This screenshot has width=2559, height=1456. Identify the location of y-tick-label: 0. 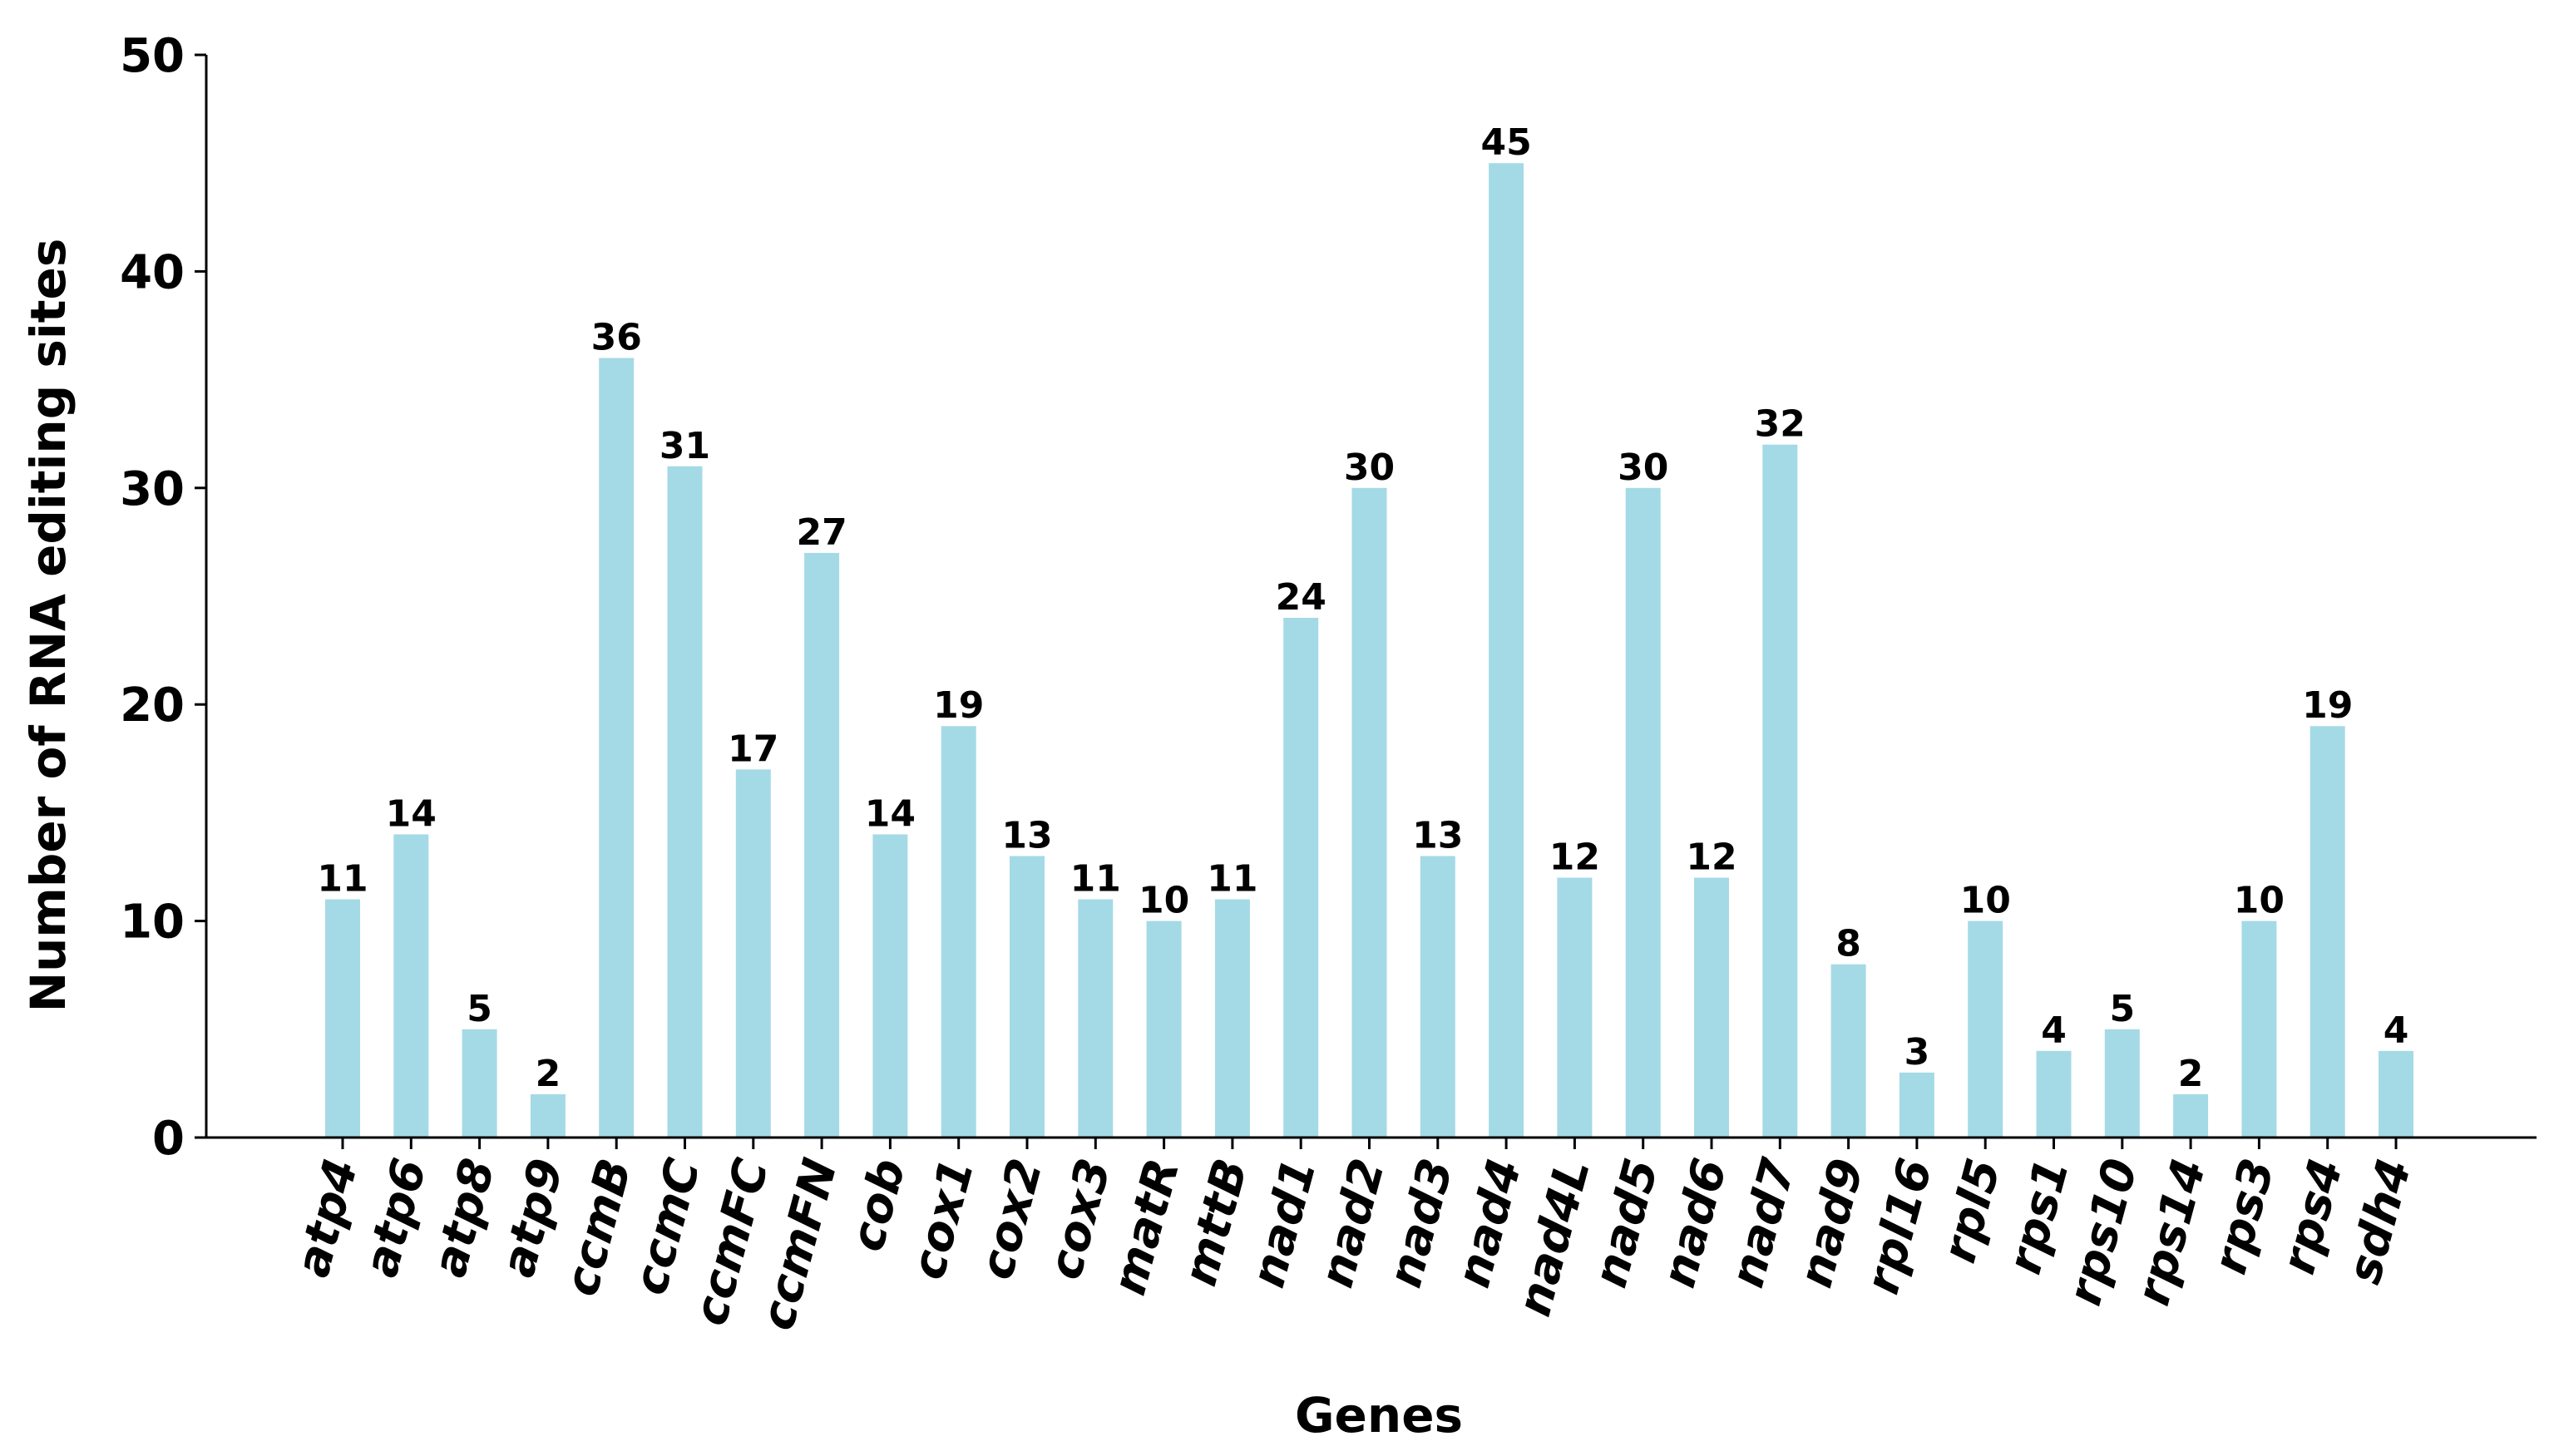
(168, 1139).